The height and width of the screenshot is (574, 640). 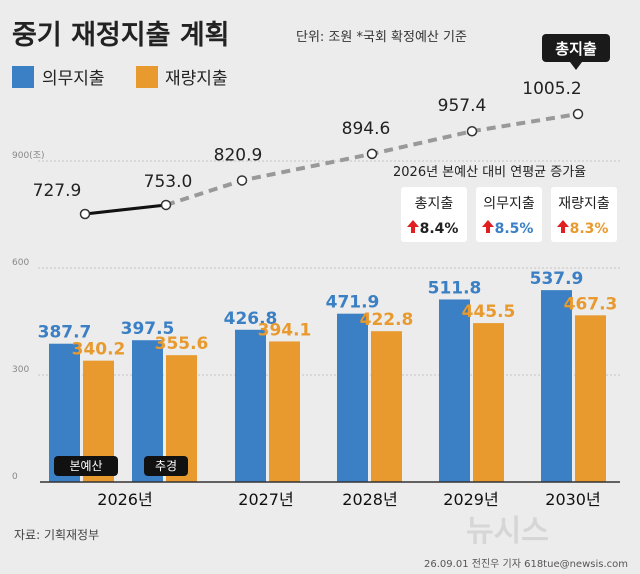 I want to click on bar-label-mandatory: 426.8, so click(x=251, y=319).